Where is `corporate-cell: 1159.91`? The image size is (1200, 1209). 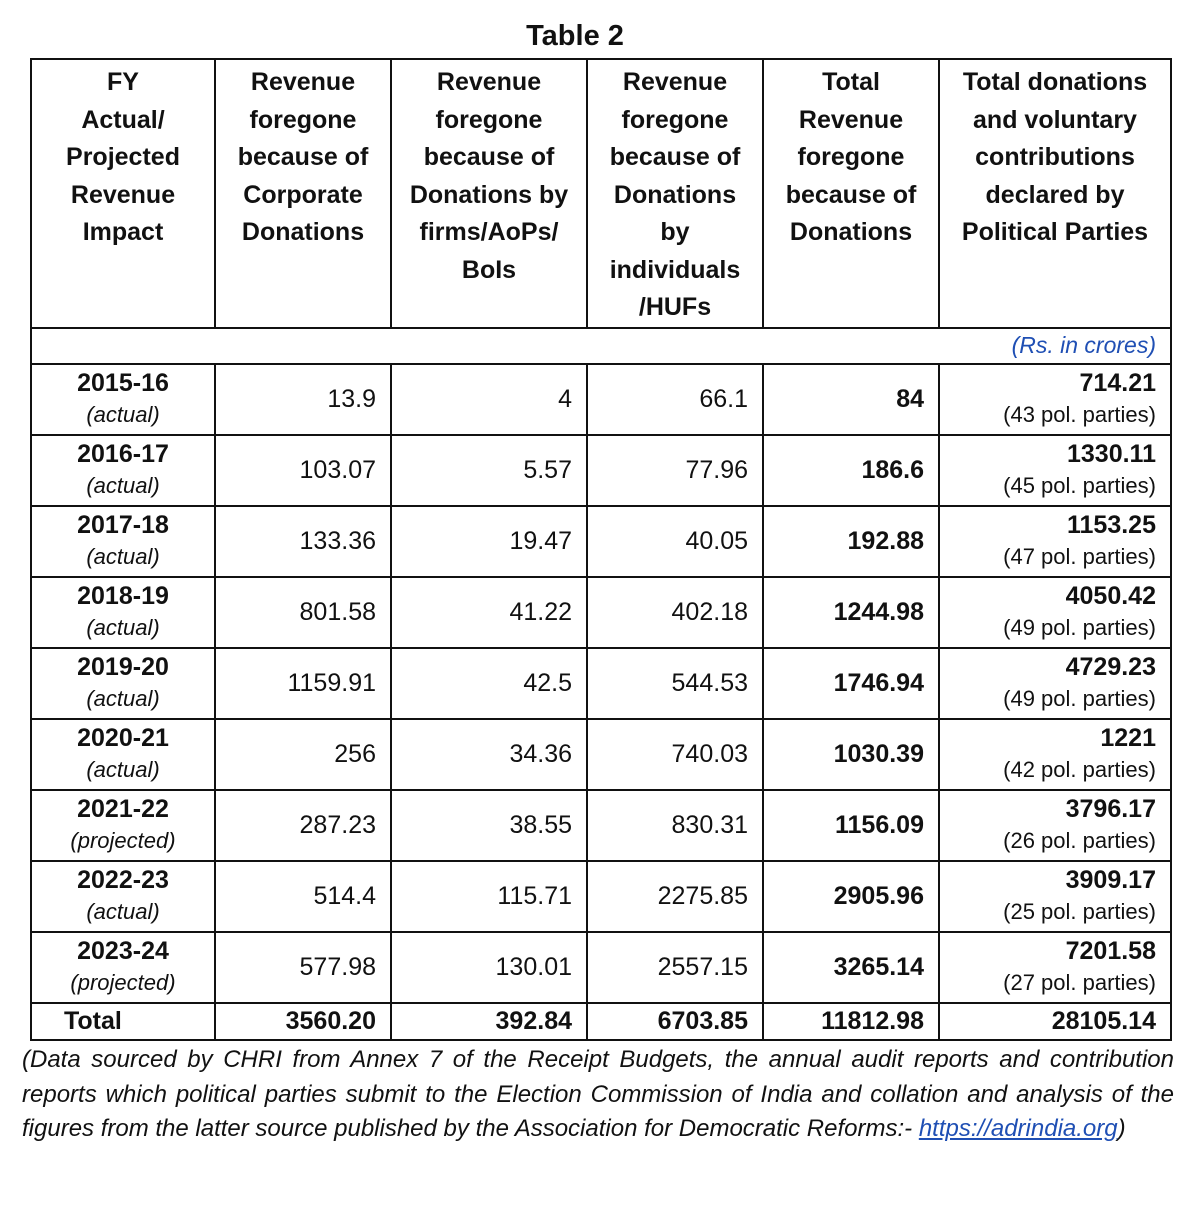
corporate-cell: 1159.91 is located at coordinates (303, 683).